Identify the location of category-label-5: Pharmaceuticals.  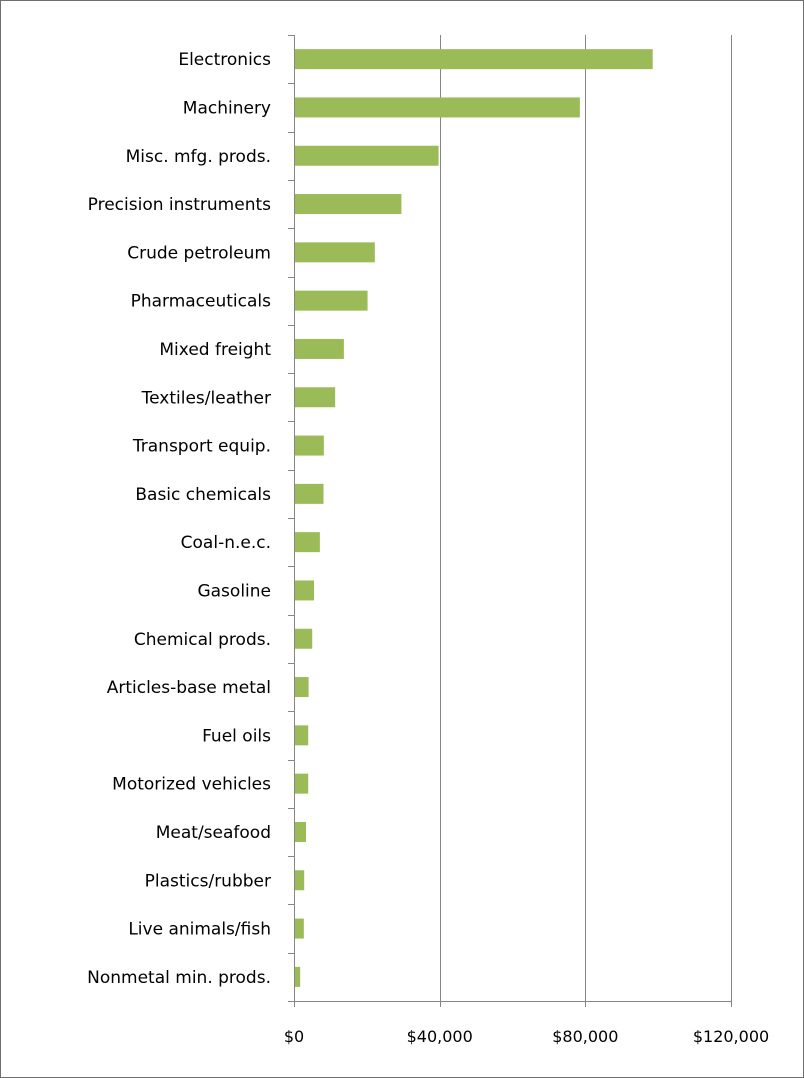
(201, 302).